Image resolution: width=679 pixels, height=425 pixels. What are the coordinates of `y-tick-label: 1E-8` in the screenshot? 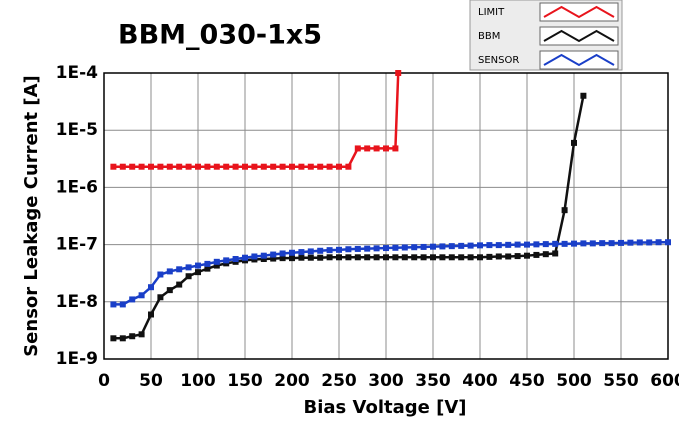 It's located at (77, 302).